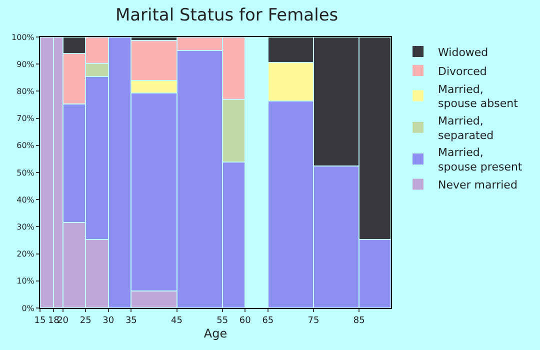 This screenshot has height=350, width=540. Describe the element at coordinates (463, 52) in the screenshot. I see `legend-label: Widowed` at that location.